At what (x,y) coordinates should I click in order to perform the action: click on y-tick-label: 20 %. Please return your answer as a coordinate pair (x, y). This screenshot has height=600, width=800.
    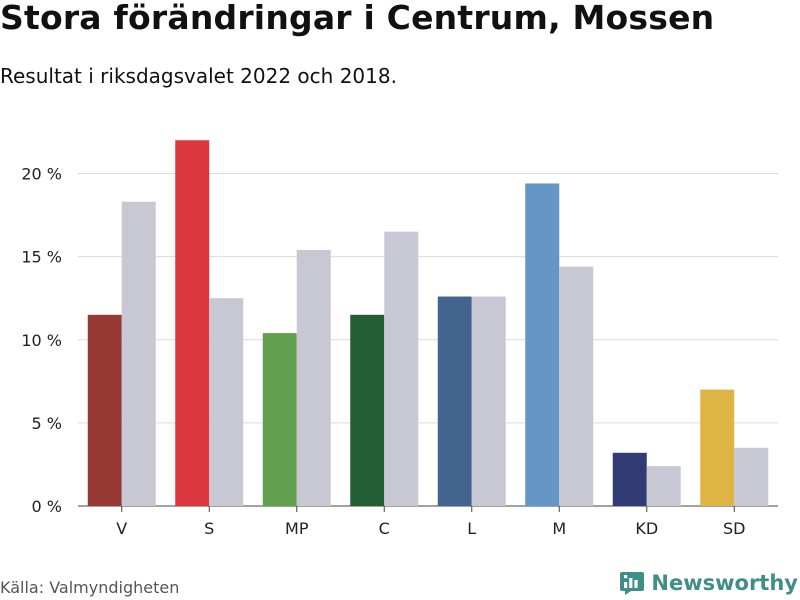
    Looking at the image, I should click on (41, 174).